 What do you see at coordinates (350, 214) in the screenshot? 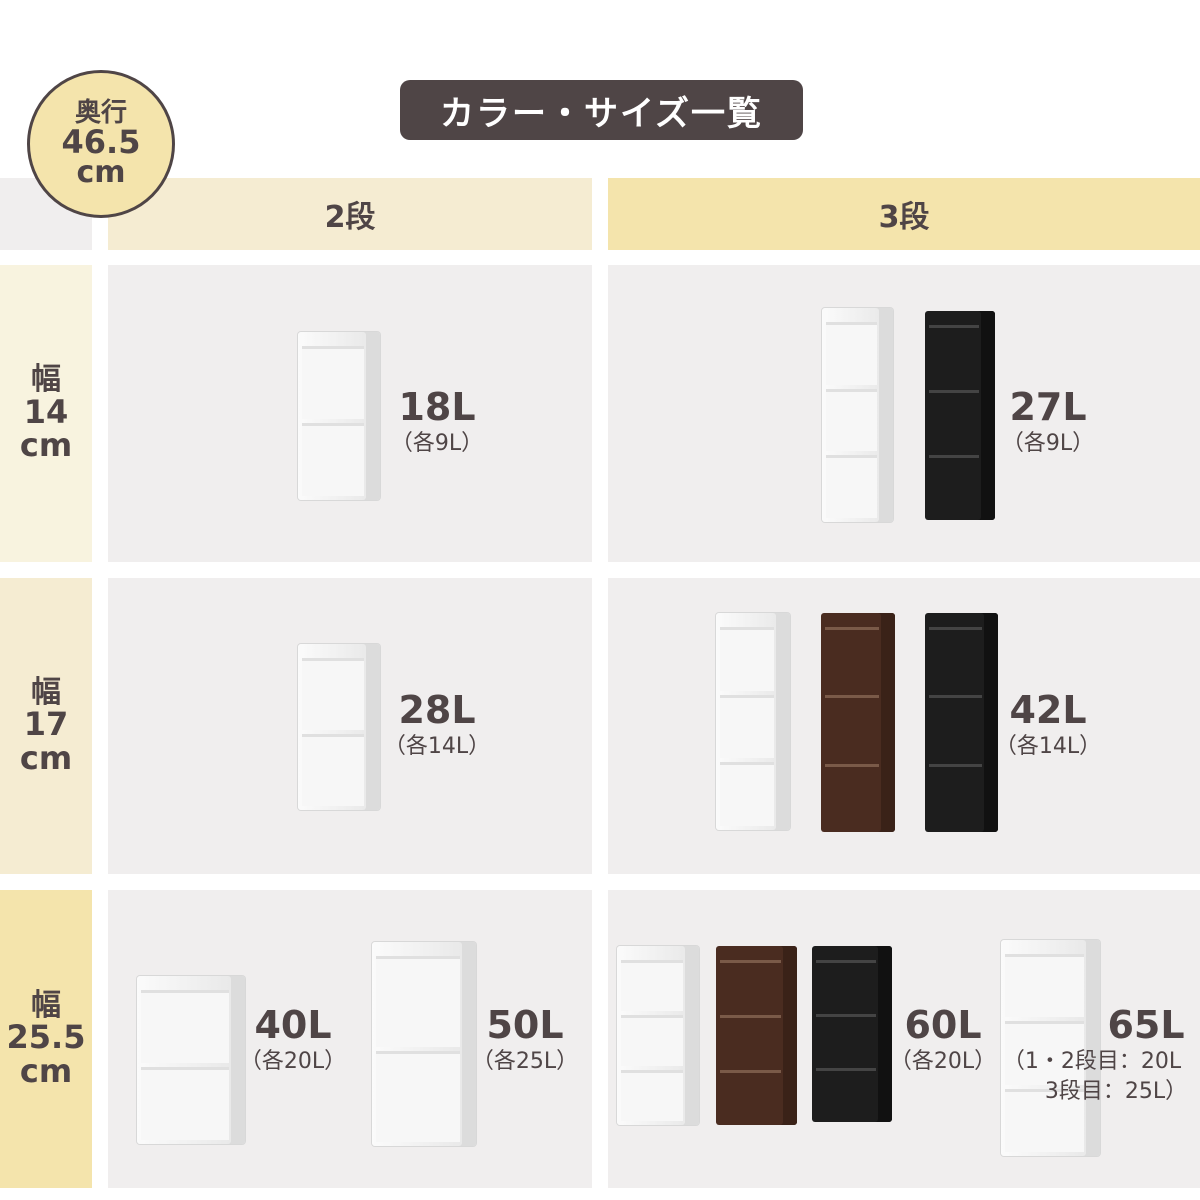
I see `column-header-2-tier: 2段` at bounding box center [350, 214].